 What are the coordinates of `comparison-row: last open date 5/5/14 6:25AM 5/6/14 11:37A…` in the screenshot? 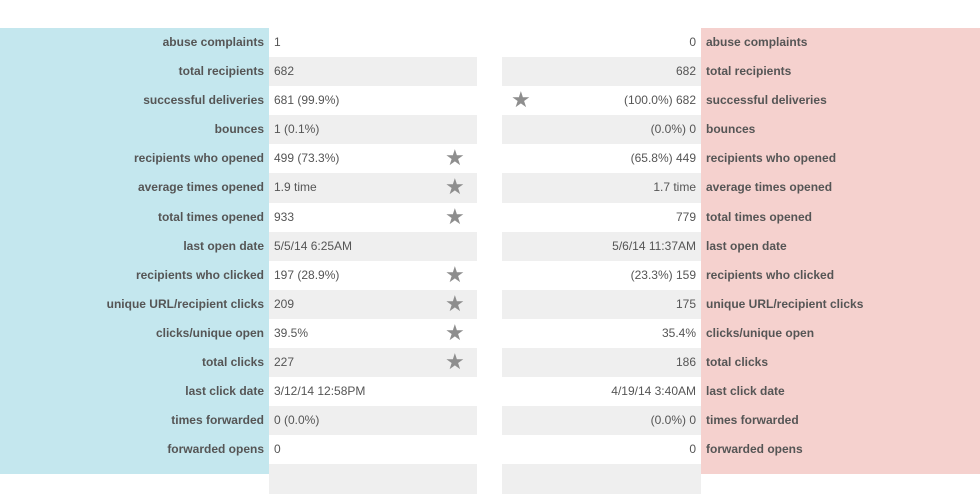 It's located at (490, 246).